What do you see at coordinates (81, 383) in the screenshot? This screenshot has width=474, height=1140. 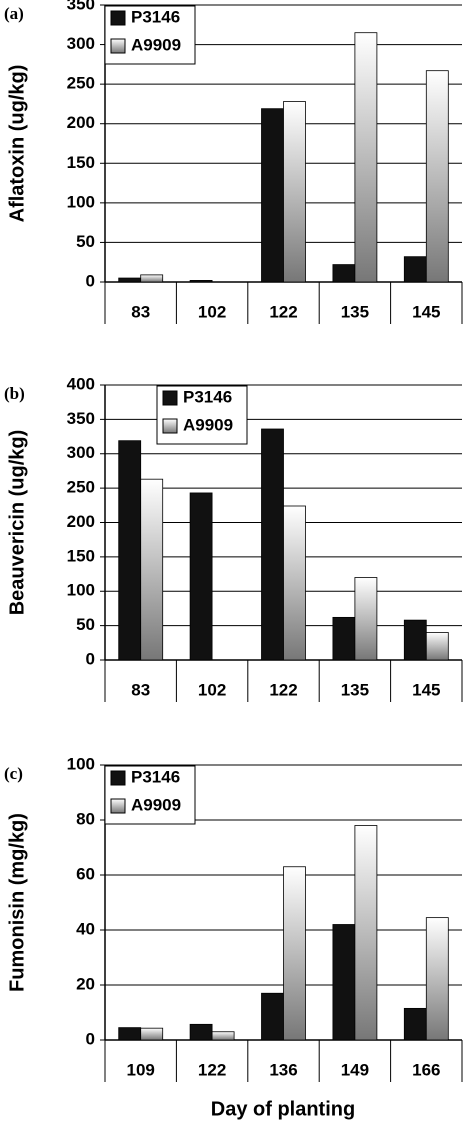 I see `y-tick-label: 400` at bounding box center [81, 383].